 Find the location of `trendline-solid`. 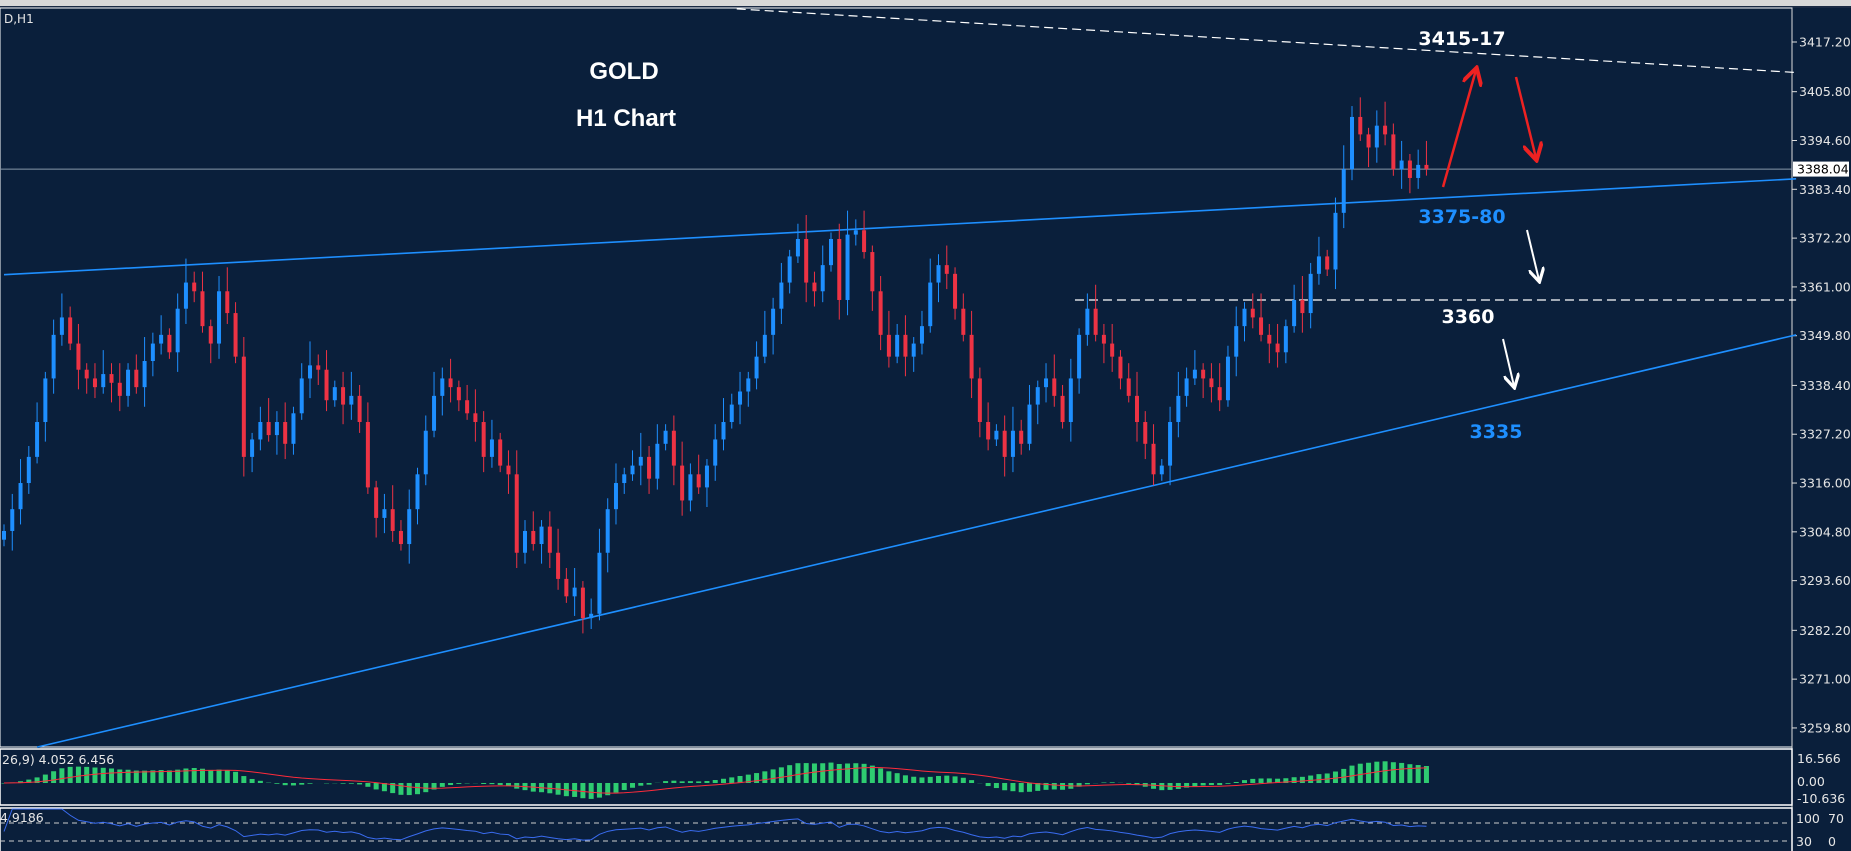

trendline-solid is located at coordinates (900, 227).